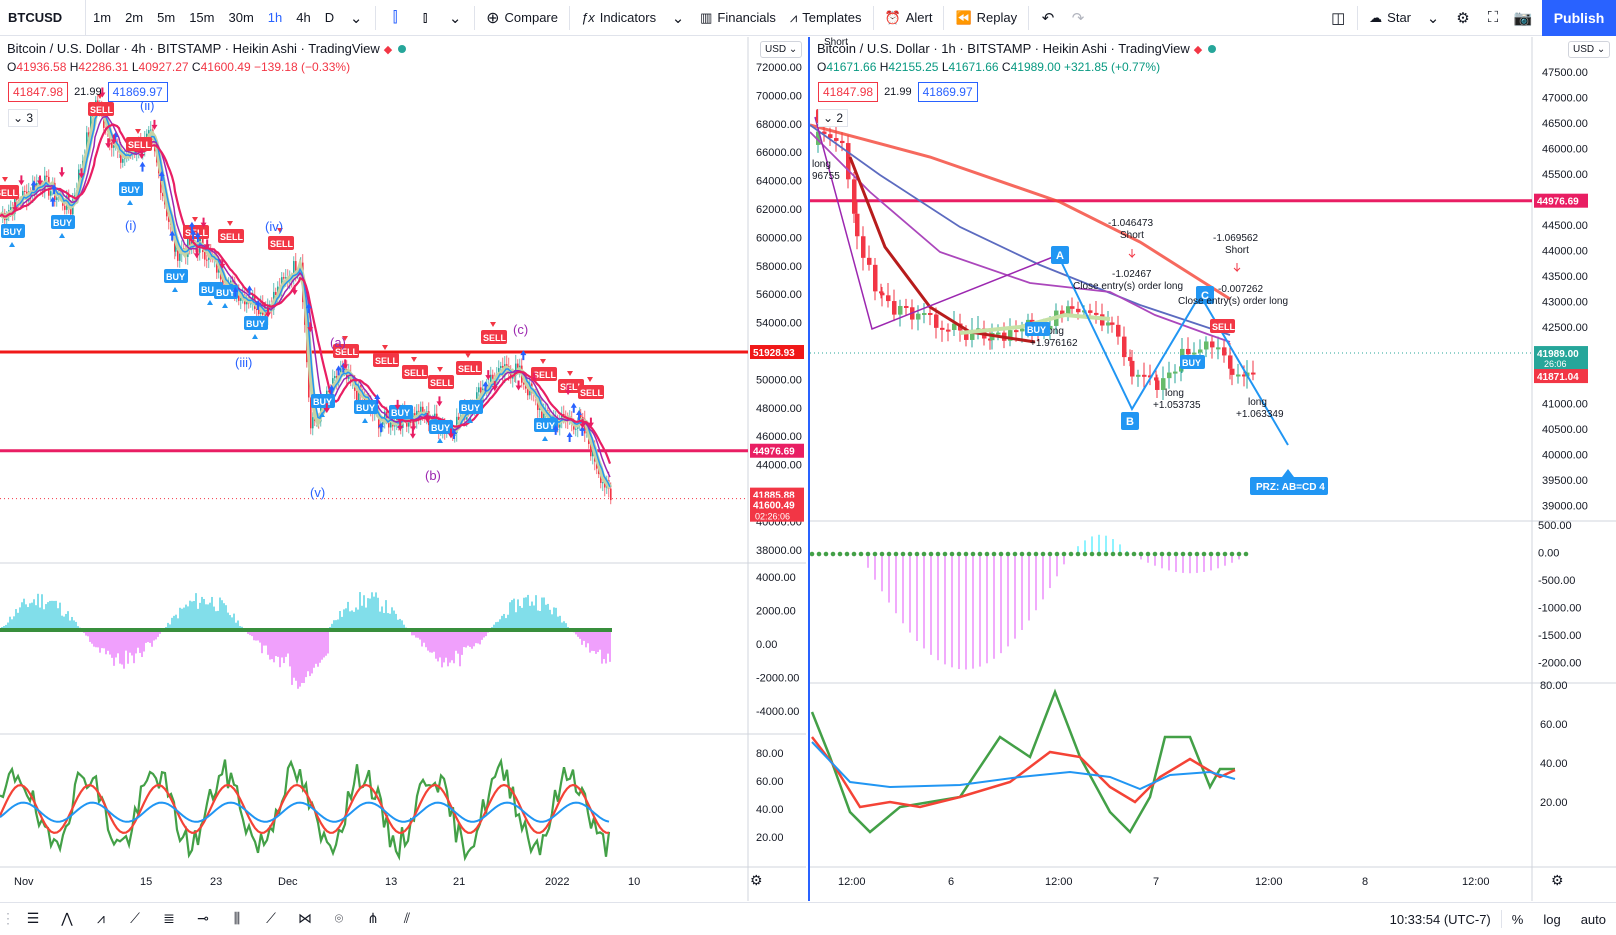 The width and height of the screenshot is (1616, 935). Describe the element at coordinates (135, 918) in the screenshot. I see `trend-line-icon: ⟋` at that location.